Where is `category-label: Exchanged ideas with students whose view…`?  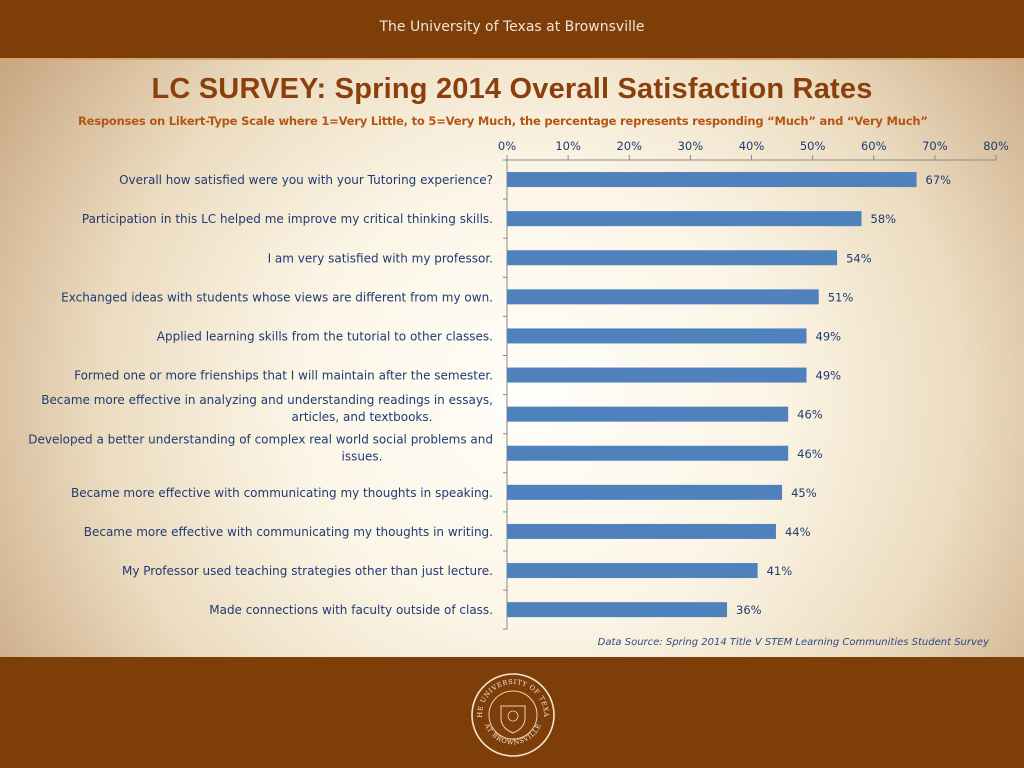
category-label: Exchanged ideas with students whose view… is located at coordinates (277, 297).